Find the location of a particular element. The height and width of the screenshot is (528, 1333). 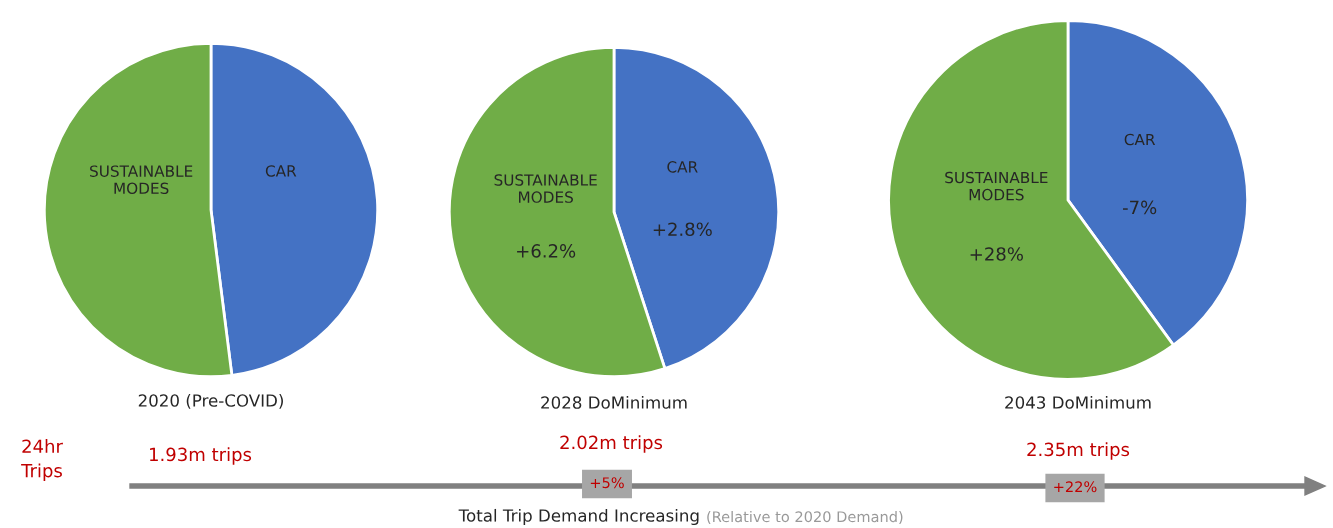

text: 2.35m trips is located at coordinates (1078, 451).